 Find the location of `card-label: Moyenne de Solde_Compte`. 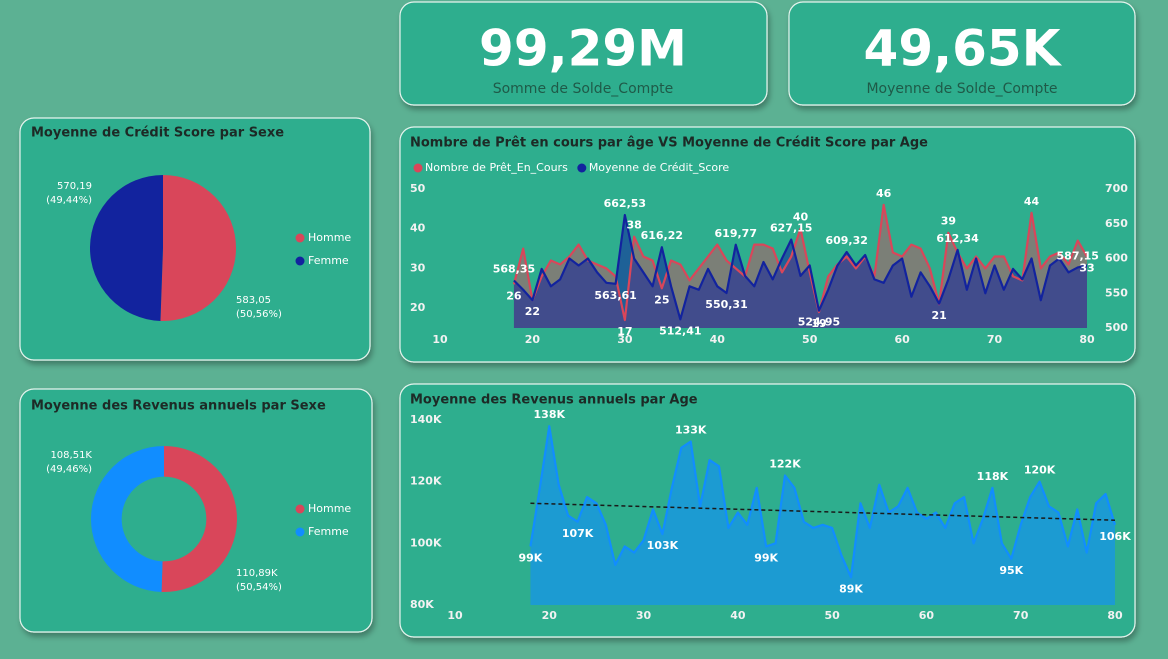

card-label: Moyenne de Solde_Compte is located at coordinates (961, 89).